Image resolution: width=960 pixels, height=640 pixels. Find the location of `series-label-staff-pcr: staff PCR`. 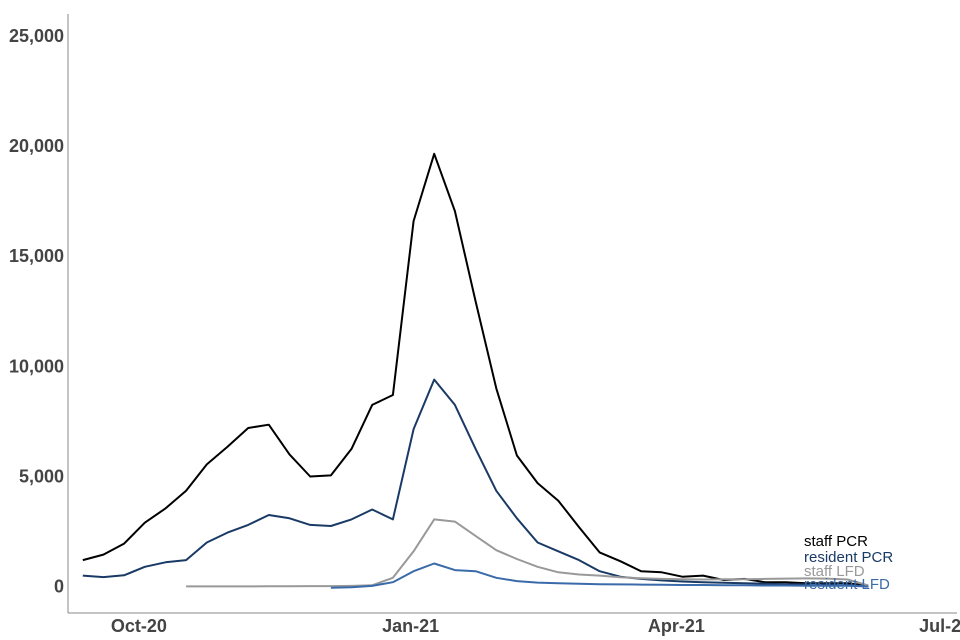

series-label-staff-pcr: staff PCR is located at coordinates (836, 541).